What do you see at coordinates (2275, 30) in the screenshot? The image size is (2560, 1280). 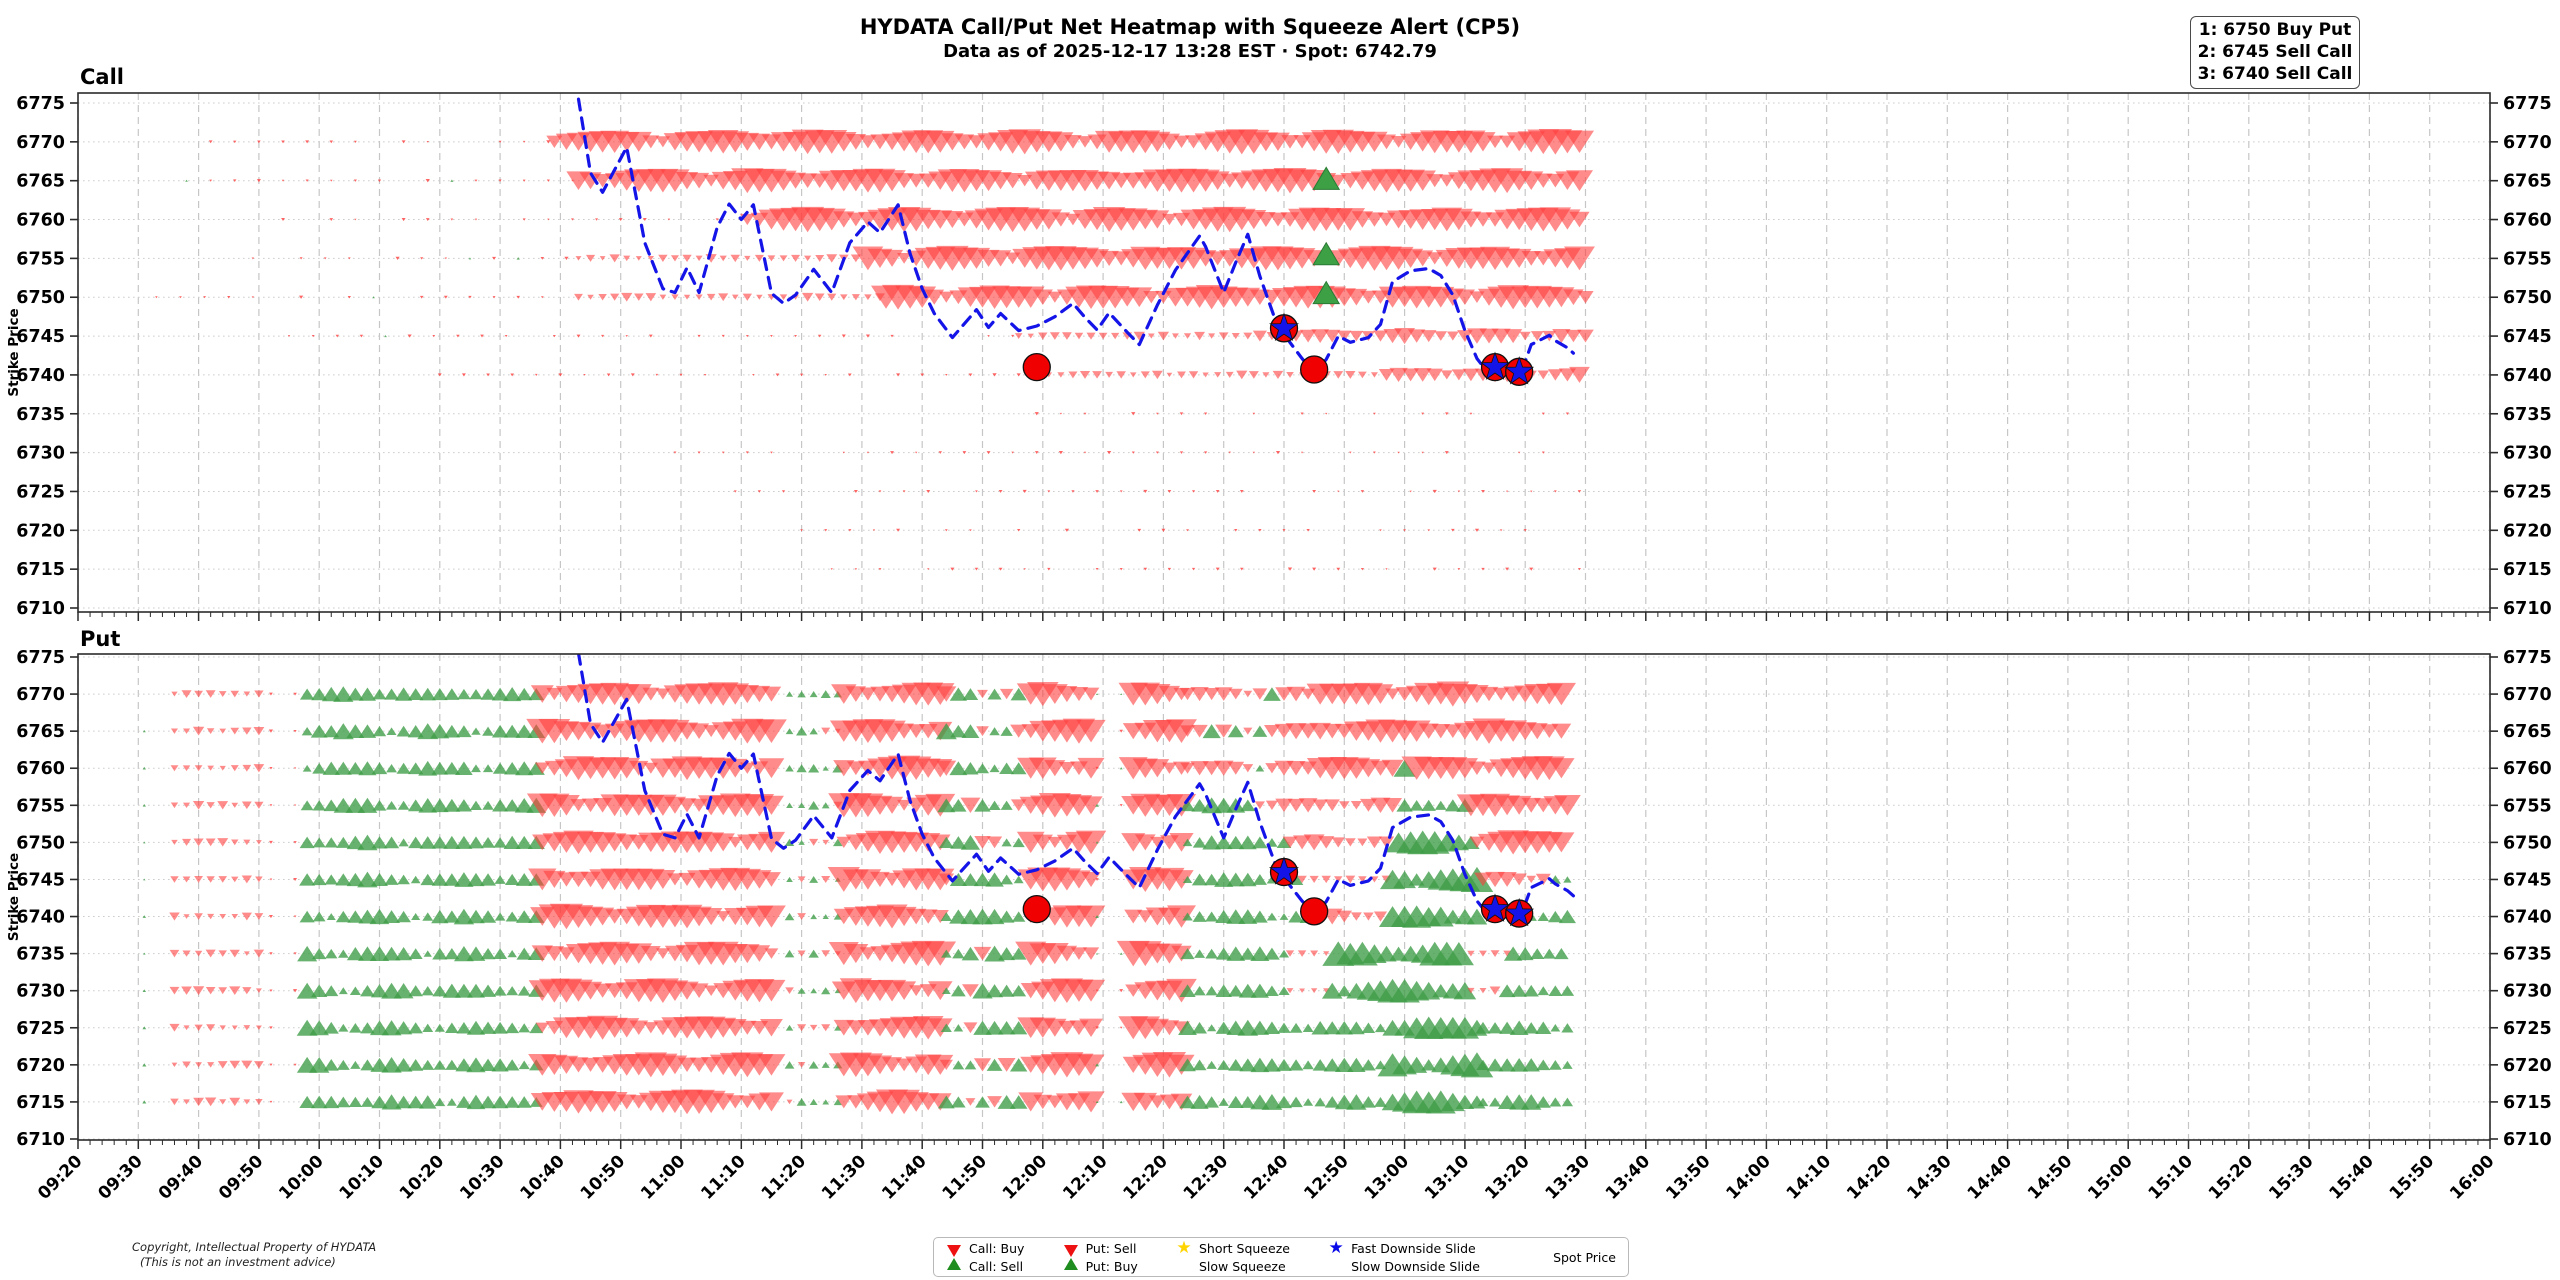 I see `strategy-line: 1: 6750 Buy Put` at bounding box center [2275, 30].